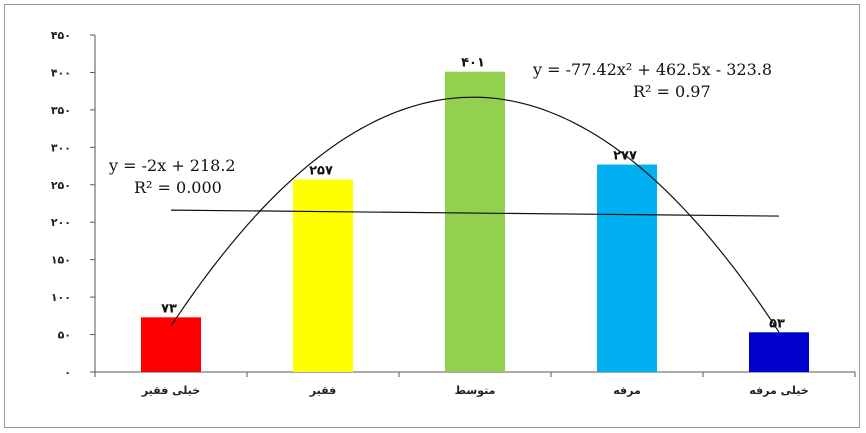 This screenshot has width=866, height=433. What do you see at coordinates (627, 390) in the screenshot?
I see `category-label: مرفه` at bounding box center [627, 390].